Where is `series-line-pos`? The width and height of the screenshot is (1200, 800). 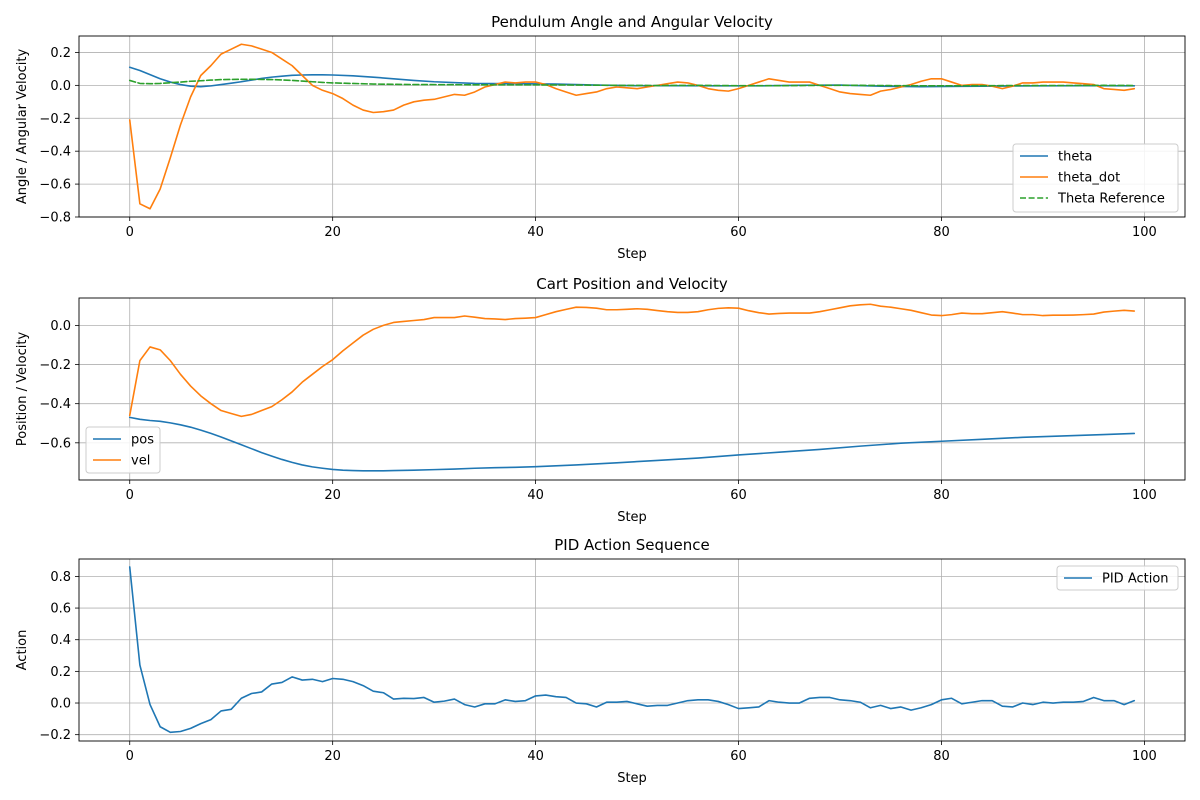 series-line-pos is located at coordinates (632, 444).